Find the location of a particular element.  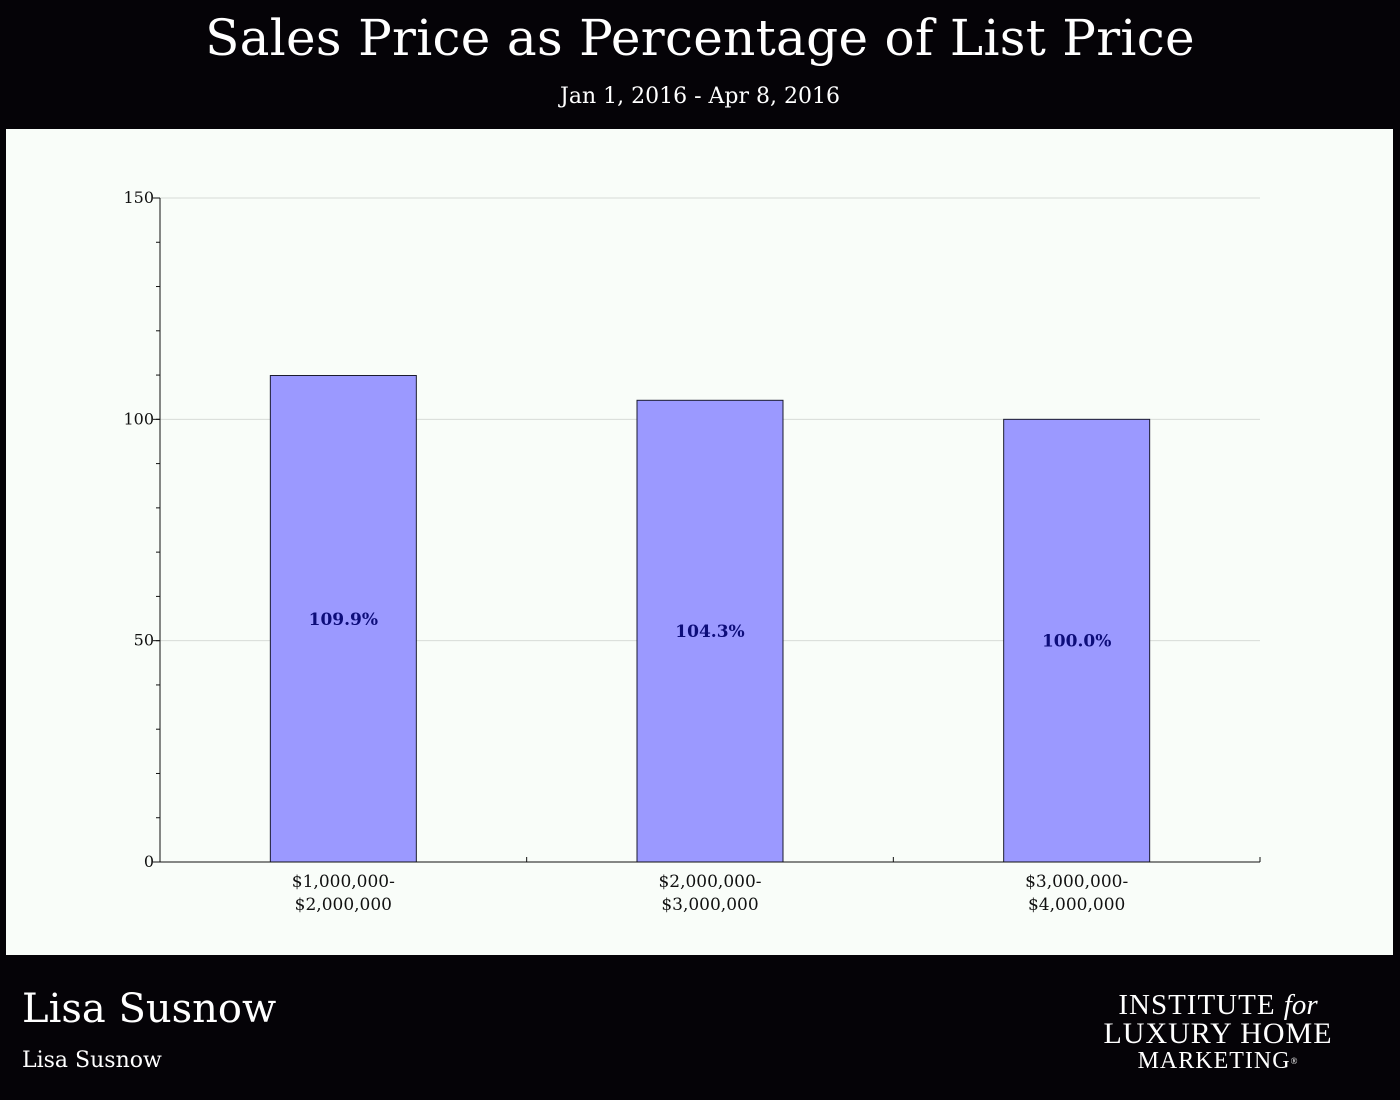

x-tick-label-0-0: $1,000,000- is located at coordinates (343, 882).